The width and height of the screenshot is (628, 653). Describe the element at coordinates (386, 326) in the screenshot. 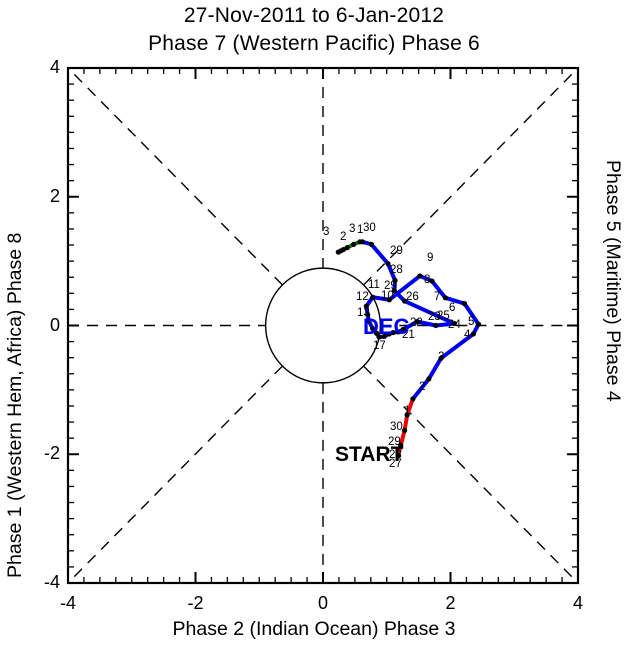

I see `month-label-dec: DEC` at that location.